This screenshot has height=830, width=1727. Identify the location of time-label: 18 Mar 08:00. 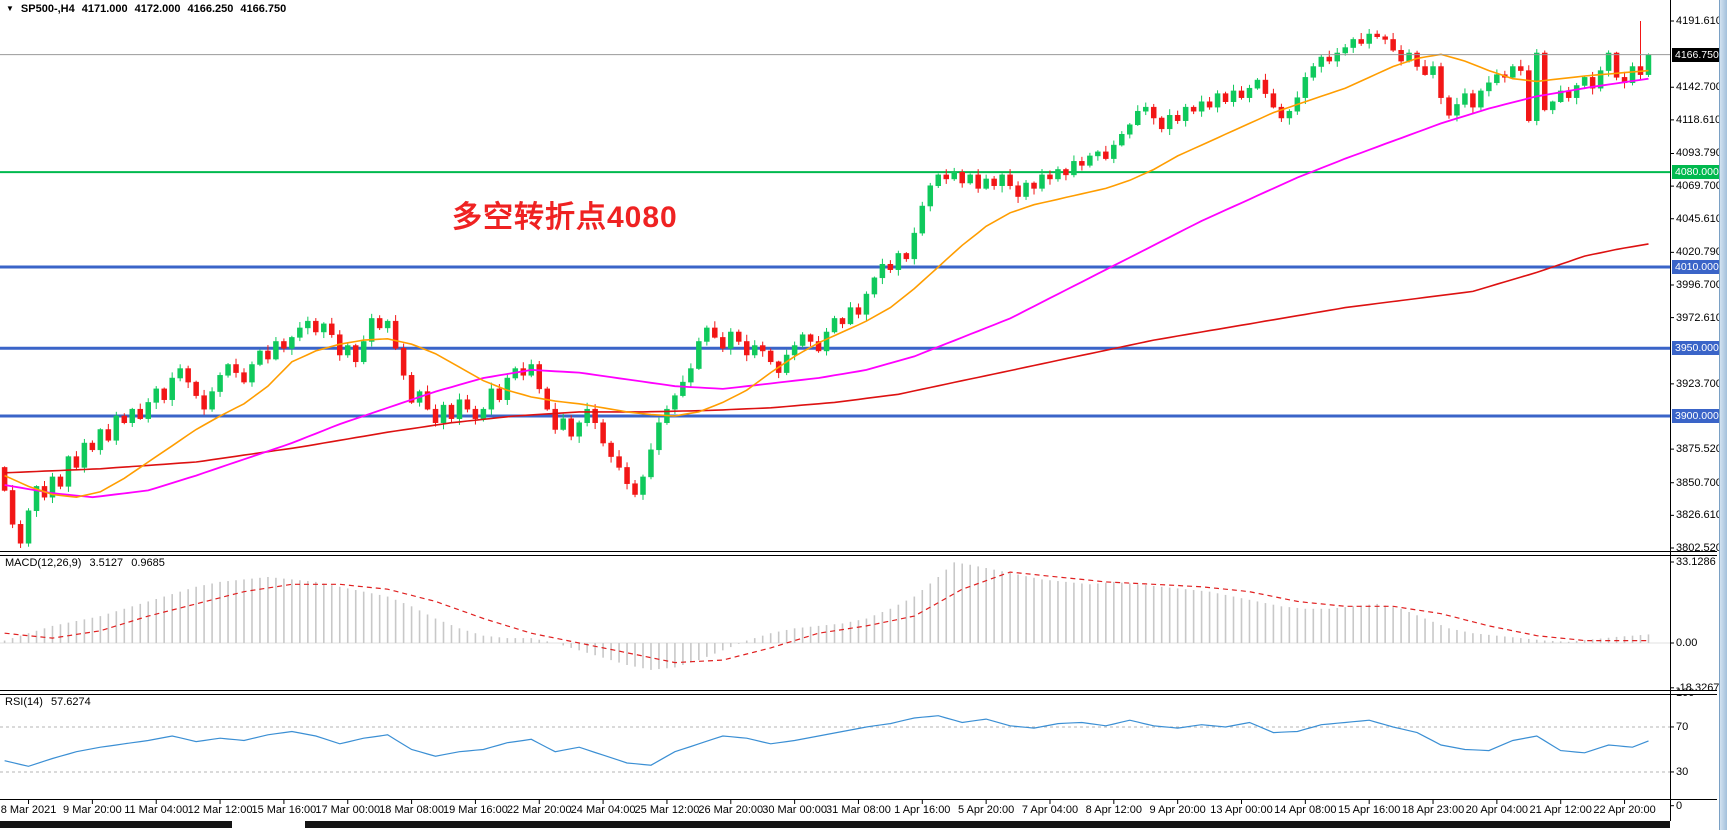
(411, 810).